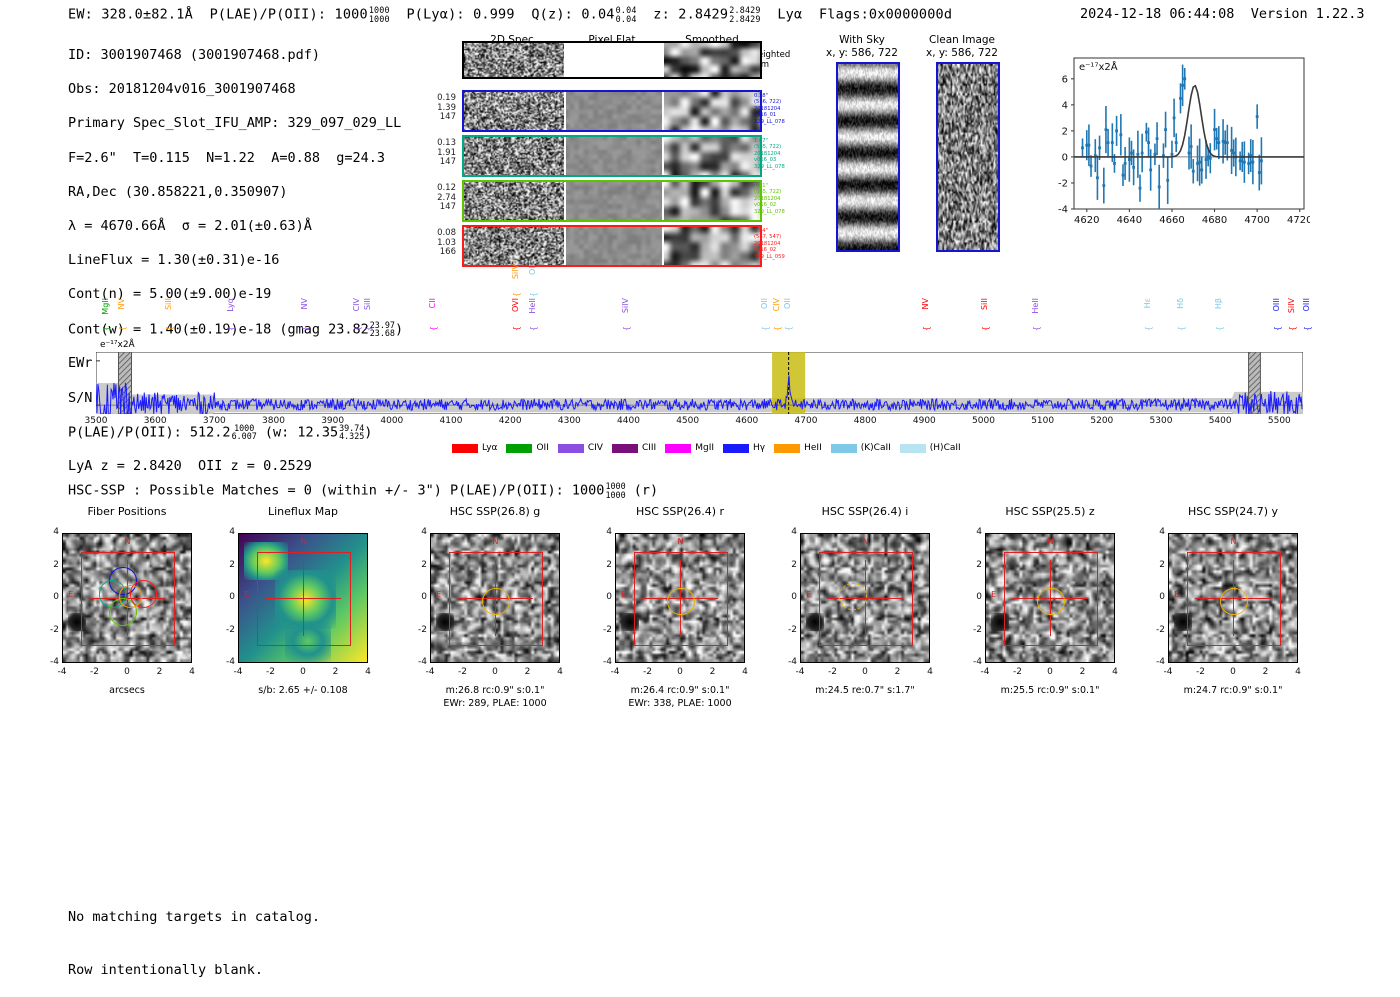  Describe the element at coordinates (333, 421) in the screenshot. I see `spectrum-tick: 3900` at that location.